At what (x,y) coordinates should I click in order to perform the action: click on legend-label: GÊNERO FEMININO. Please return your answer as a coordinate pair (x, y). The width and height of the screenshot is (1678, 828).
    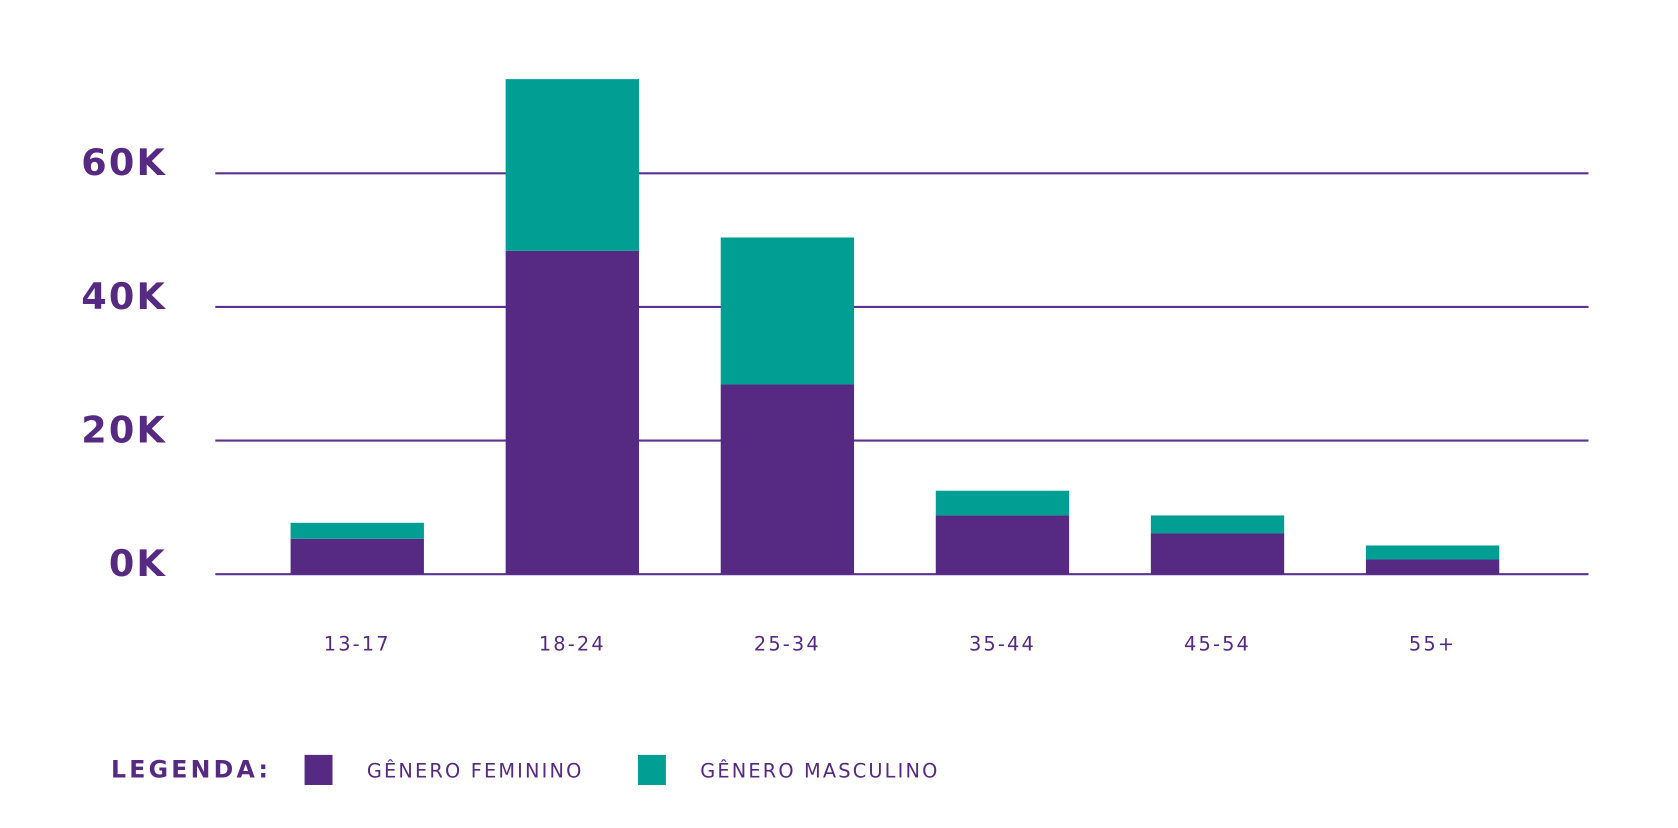
    Looking at the image, I should click on (475, 771).